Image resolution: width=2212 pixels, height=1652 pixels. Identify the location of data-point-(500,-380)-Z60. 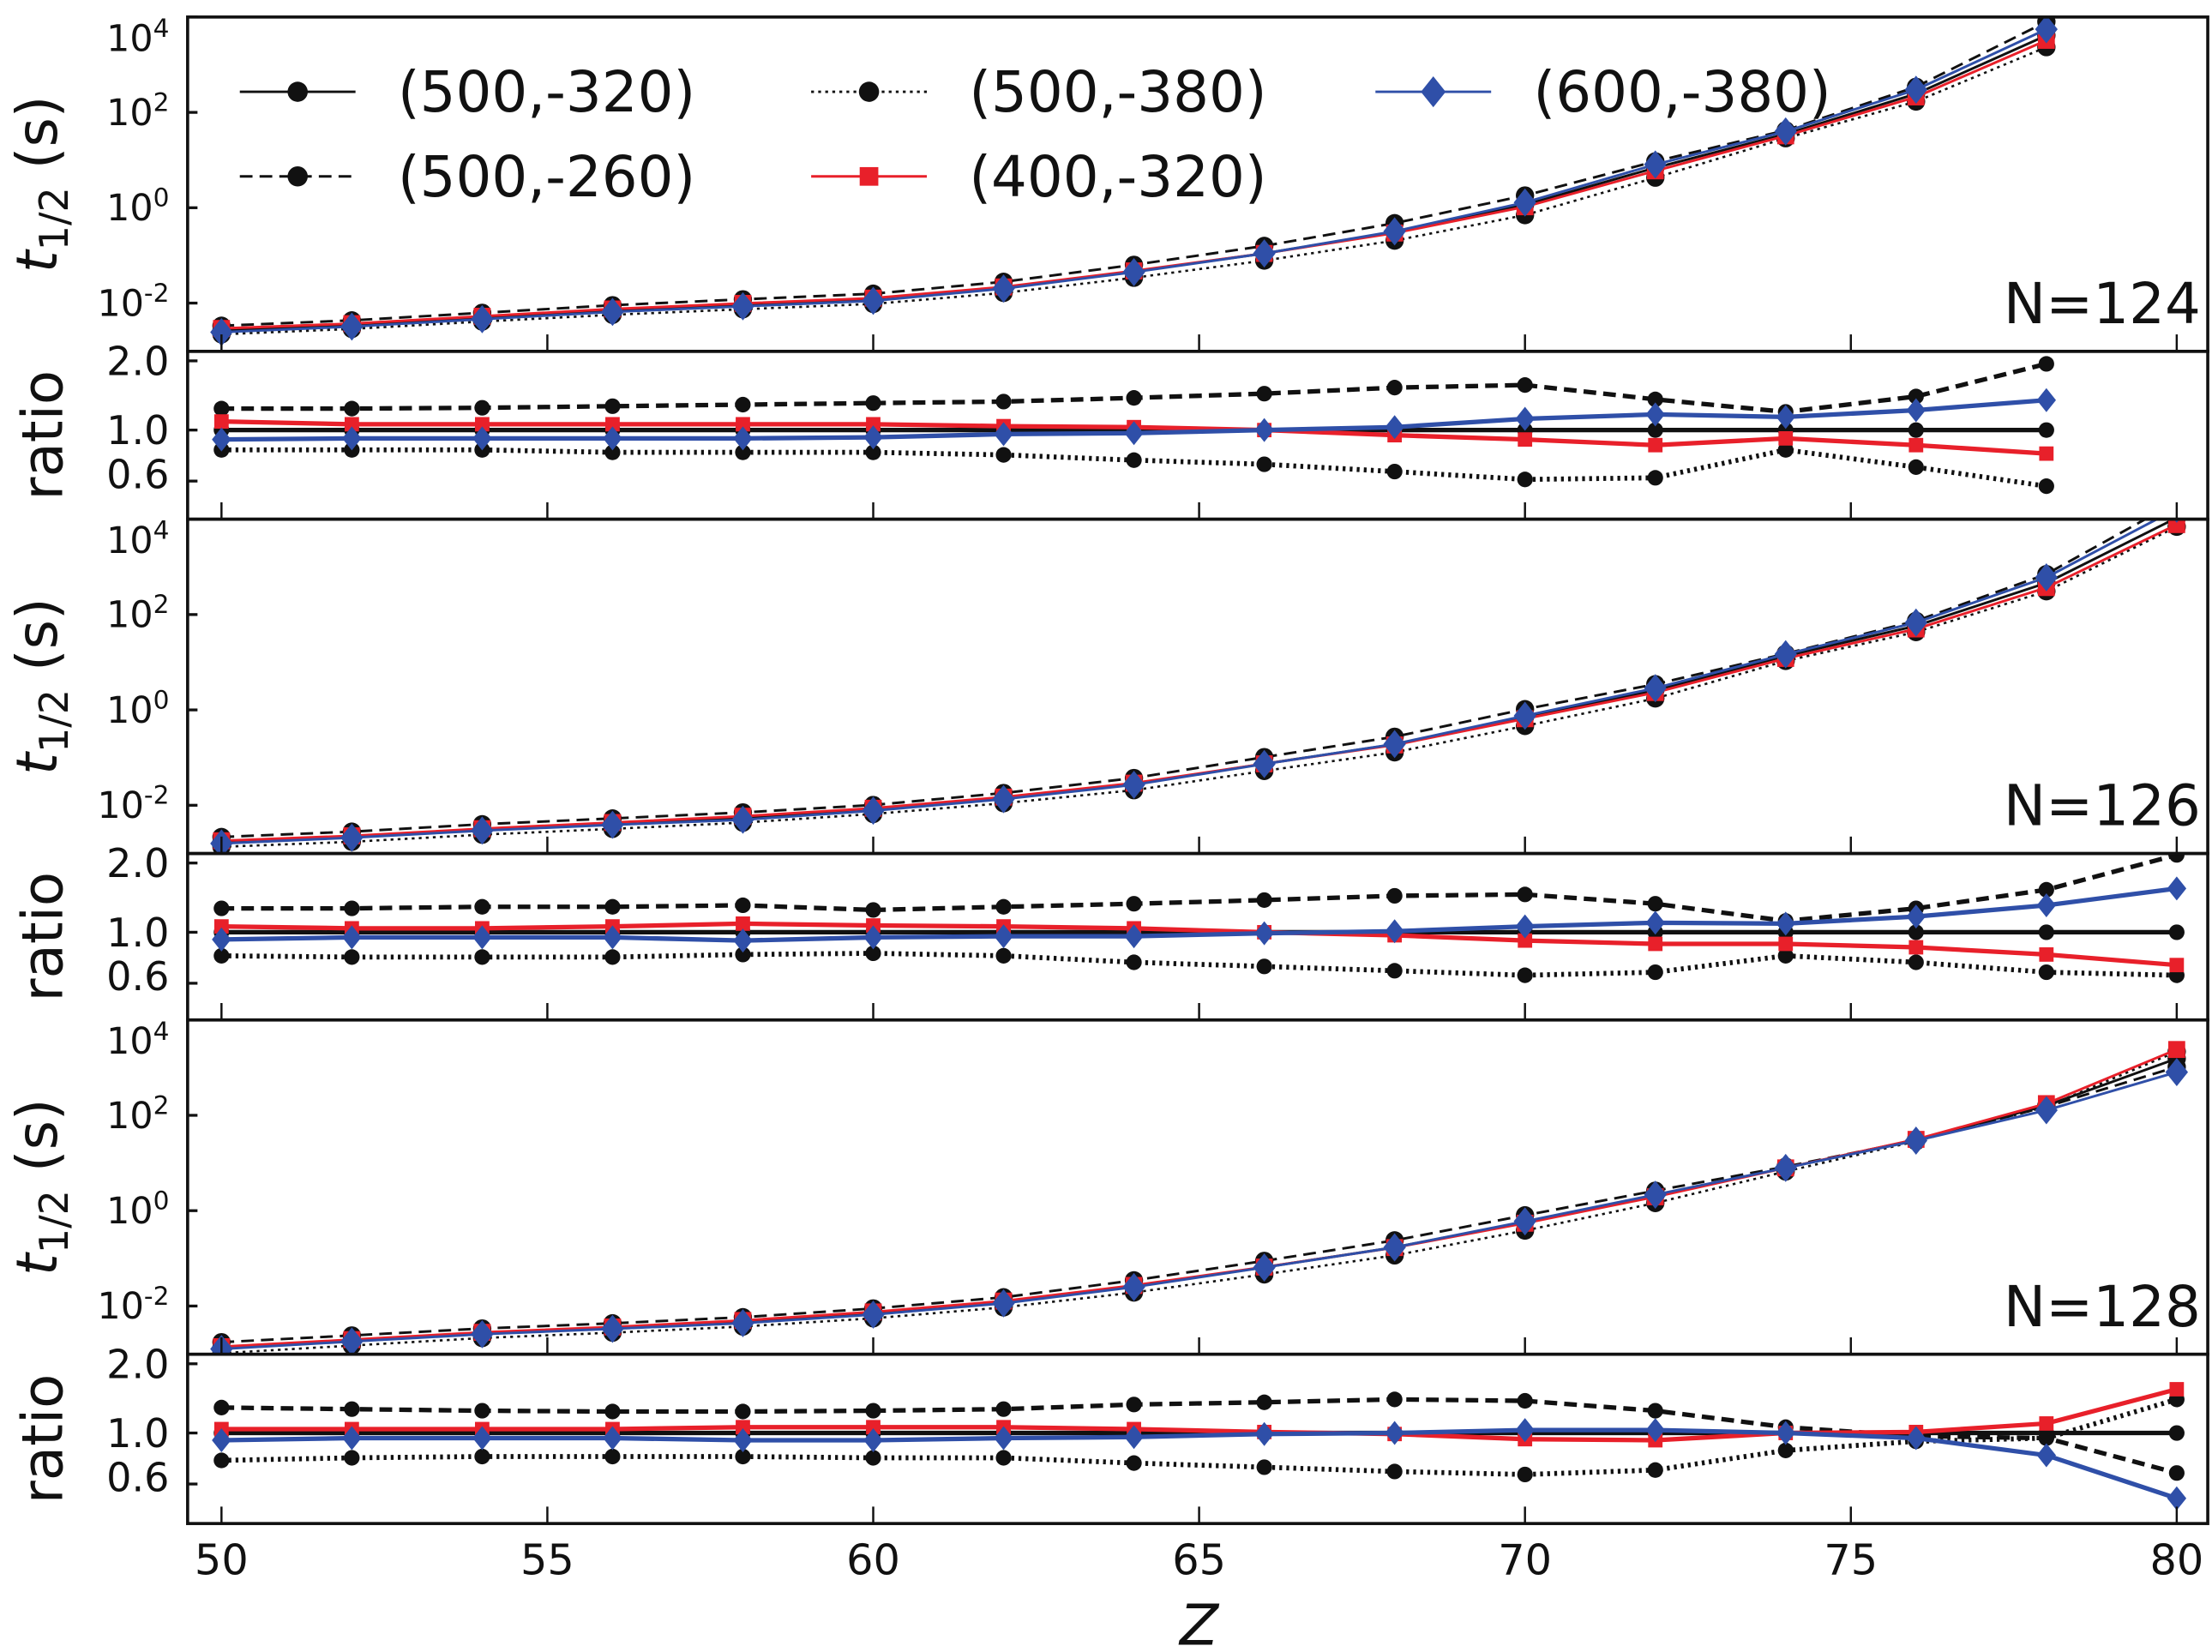
(873, 1458).